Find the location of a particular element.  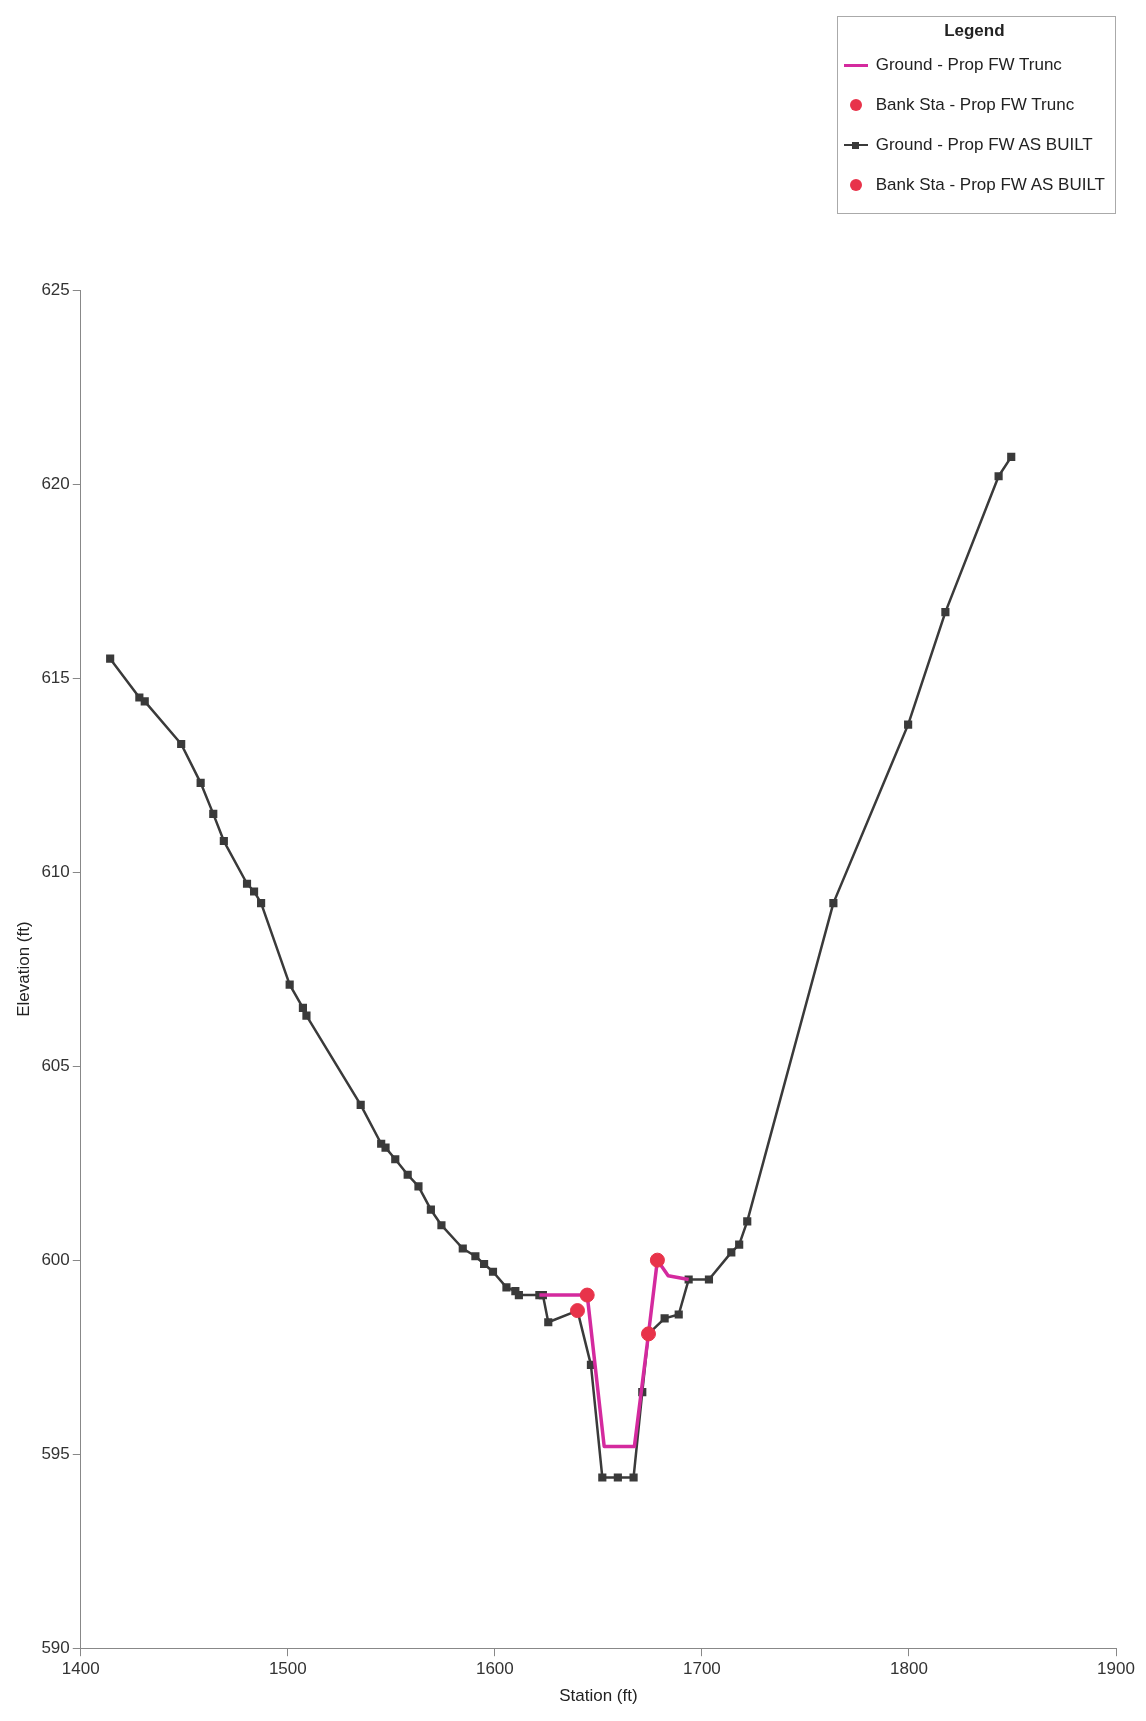

y-tick-label: 590 is located at coordinates (55, 1647).